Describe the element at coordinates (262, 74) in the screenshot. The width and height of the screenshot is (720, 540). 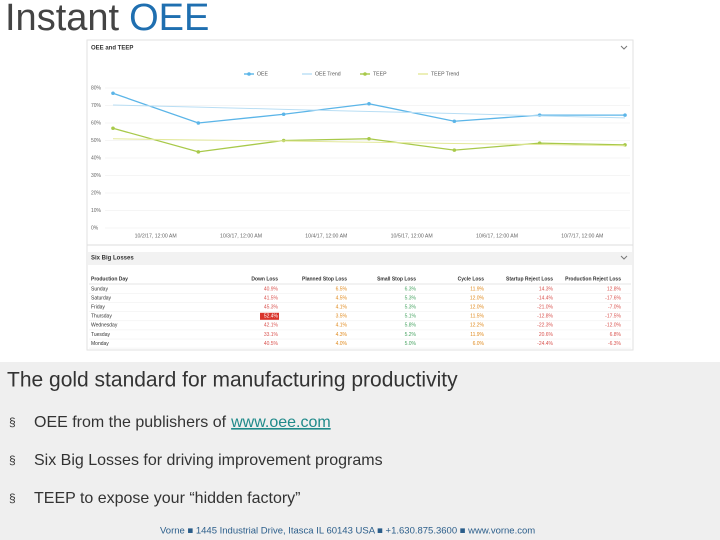
I see `legend-label: OEE` at that location.